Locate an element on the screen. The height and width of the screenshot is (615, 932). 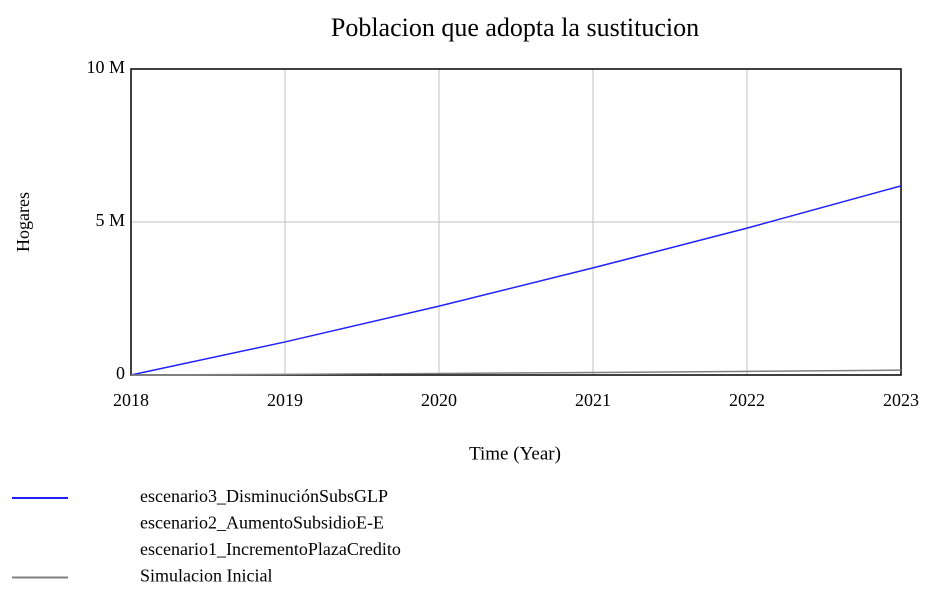
x-axis-label: Time (Year) is located at coordinates (515, 453).